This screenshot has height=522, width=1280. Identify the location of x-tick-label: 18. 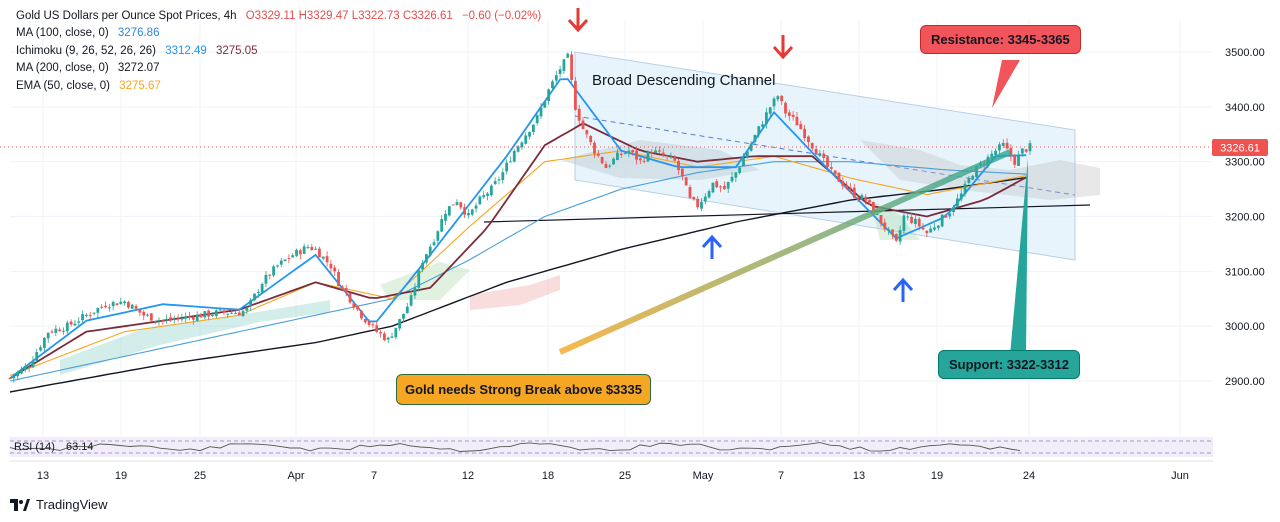
(548, 476).